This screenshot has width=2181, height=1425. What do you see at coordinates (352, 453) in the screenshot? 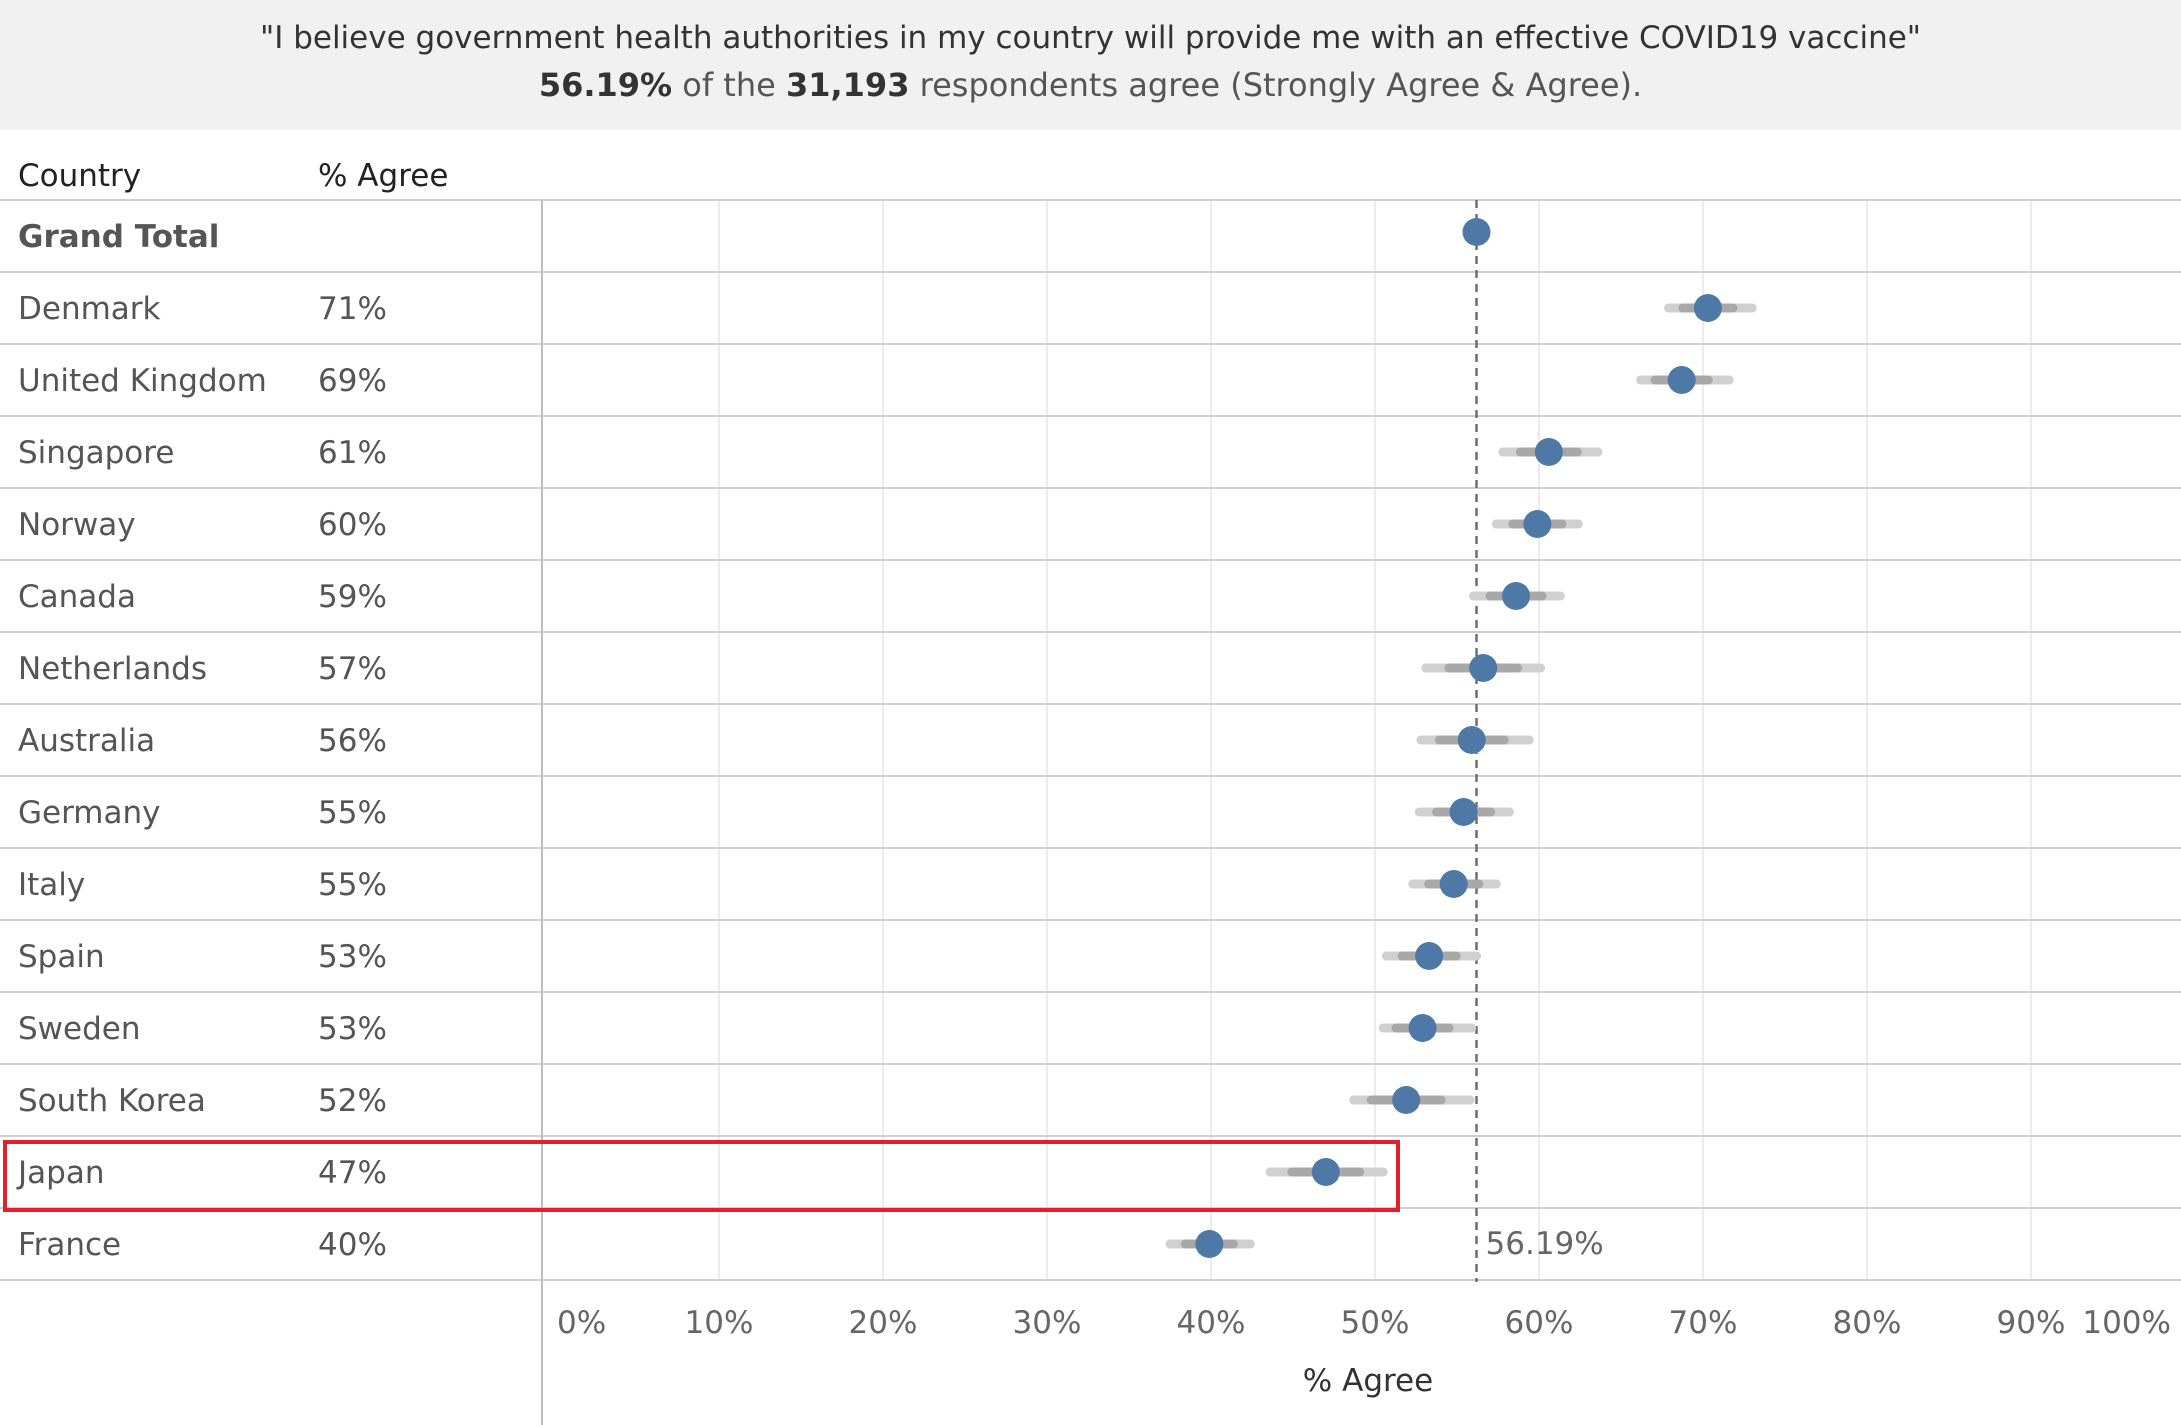
I see `row-agree-label: 61%` at bounding box center [352, 453].